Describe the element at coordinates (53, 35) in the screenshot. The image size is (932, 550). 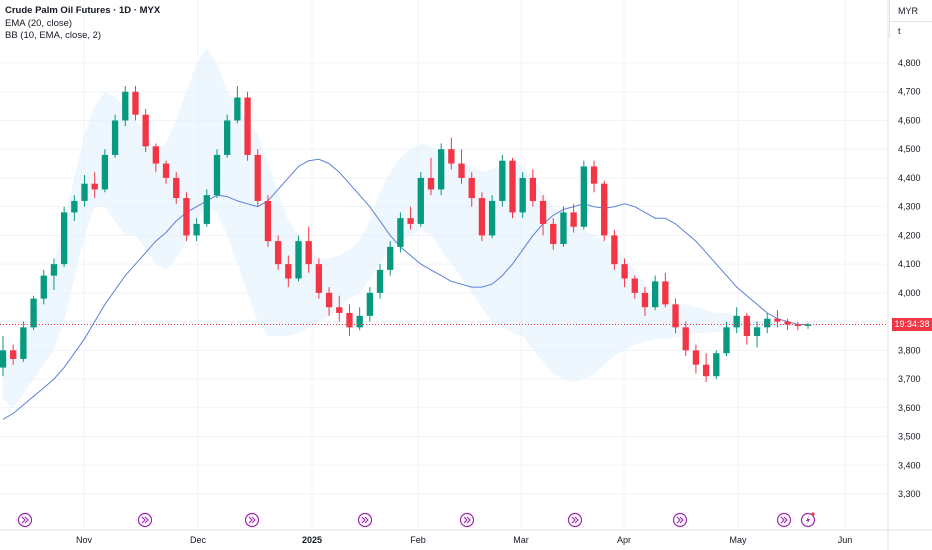
I see `indicator-bb-label: BB (10, EMA, close, 2)` at that location.